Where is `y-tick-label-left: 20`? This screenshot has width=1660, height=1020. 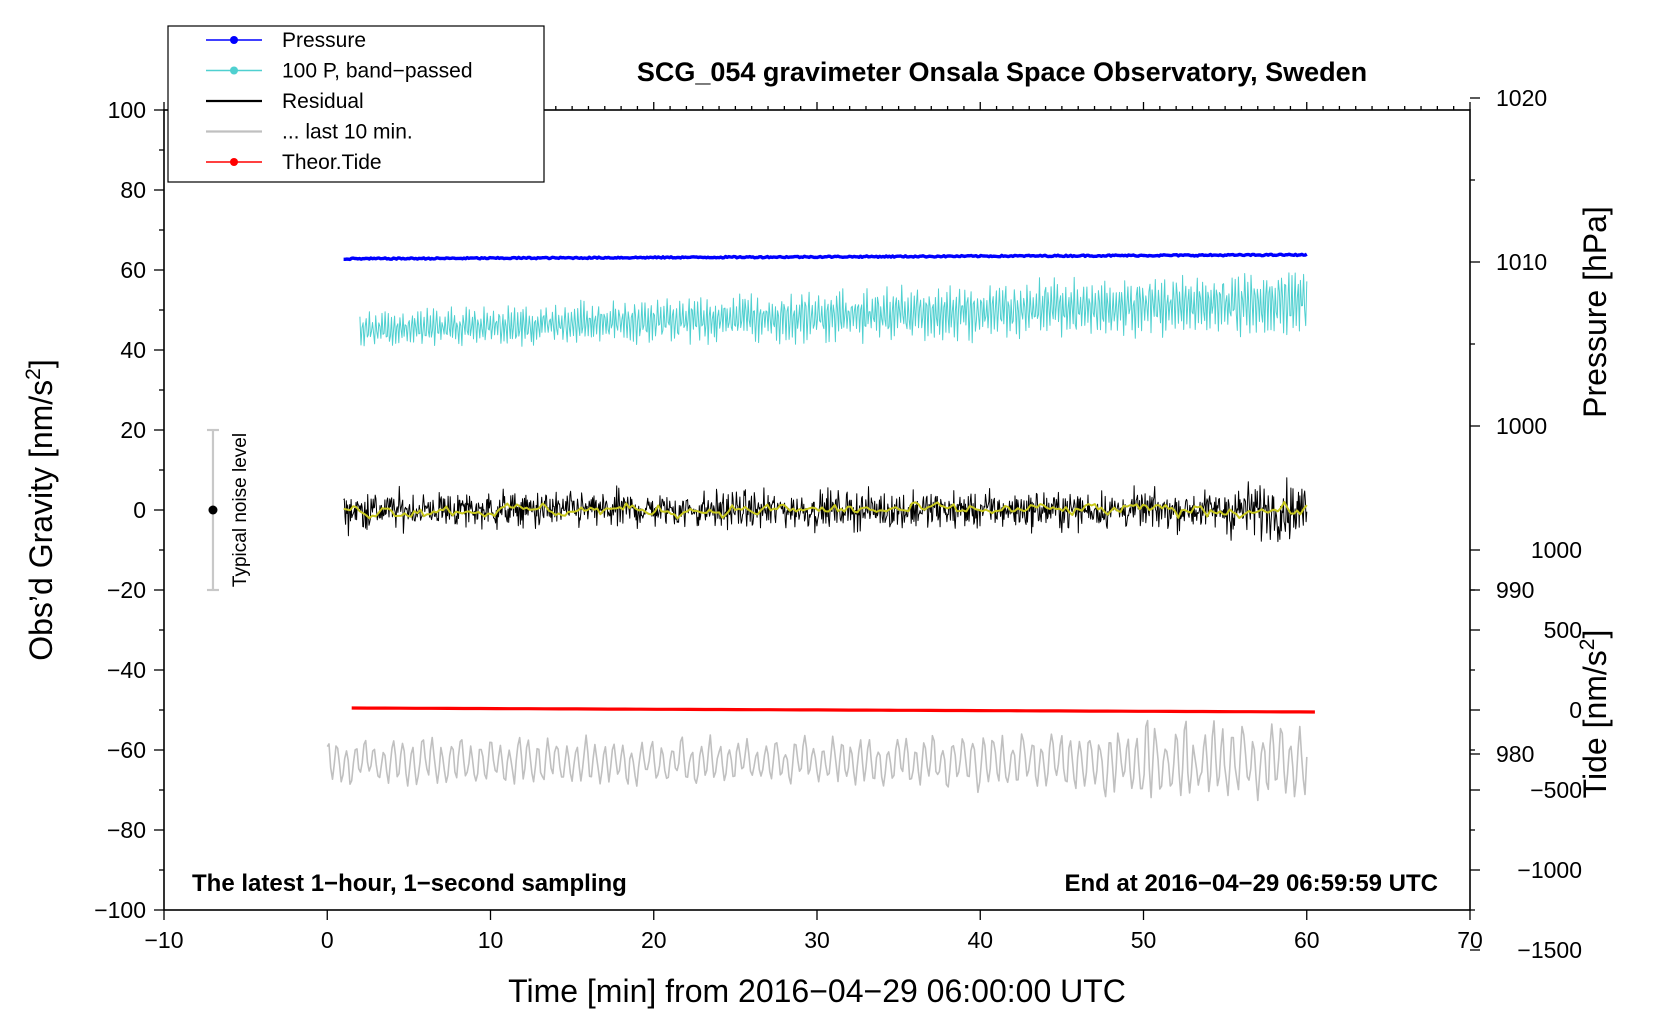
y-tick-label-left: 20 is located at coordinates (133, 430).